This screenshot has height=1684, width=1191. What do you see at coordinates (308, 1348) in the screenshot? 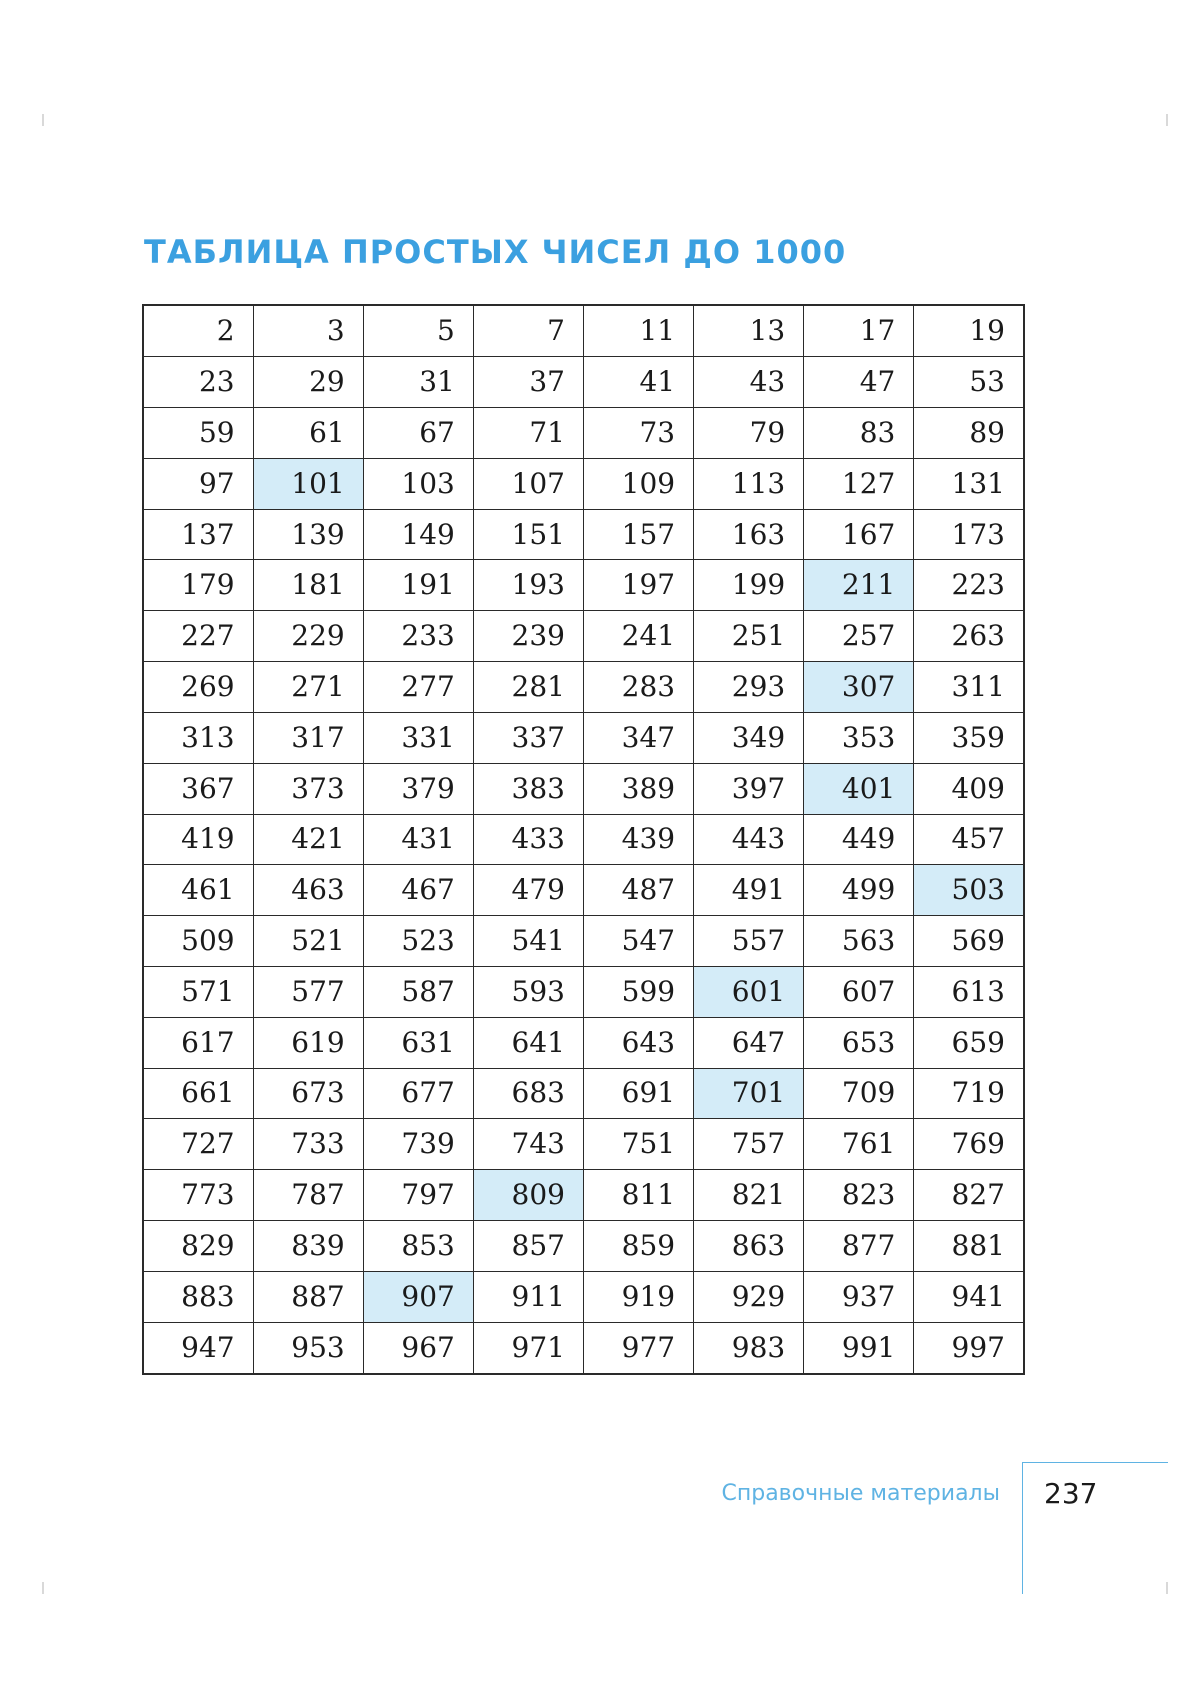
I see `table-cell: 953` at bounding box center [308, 1348].